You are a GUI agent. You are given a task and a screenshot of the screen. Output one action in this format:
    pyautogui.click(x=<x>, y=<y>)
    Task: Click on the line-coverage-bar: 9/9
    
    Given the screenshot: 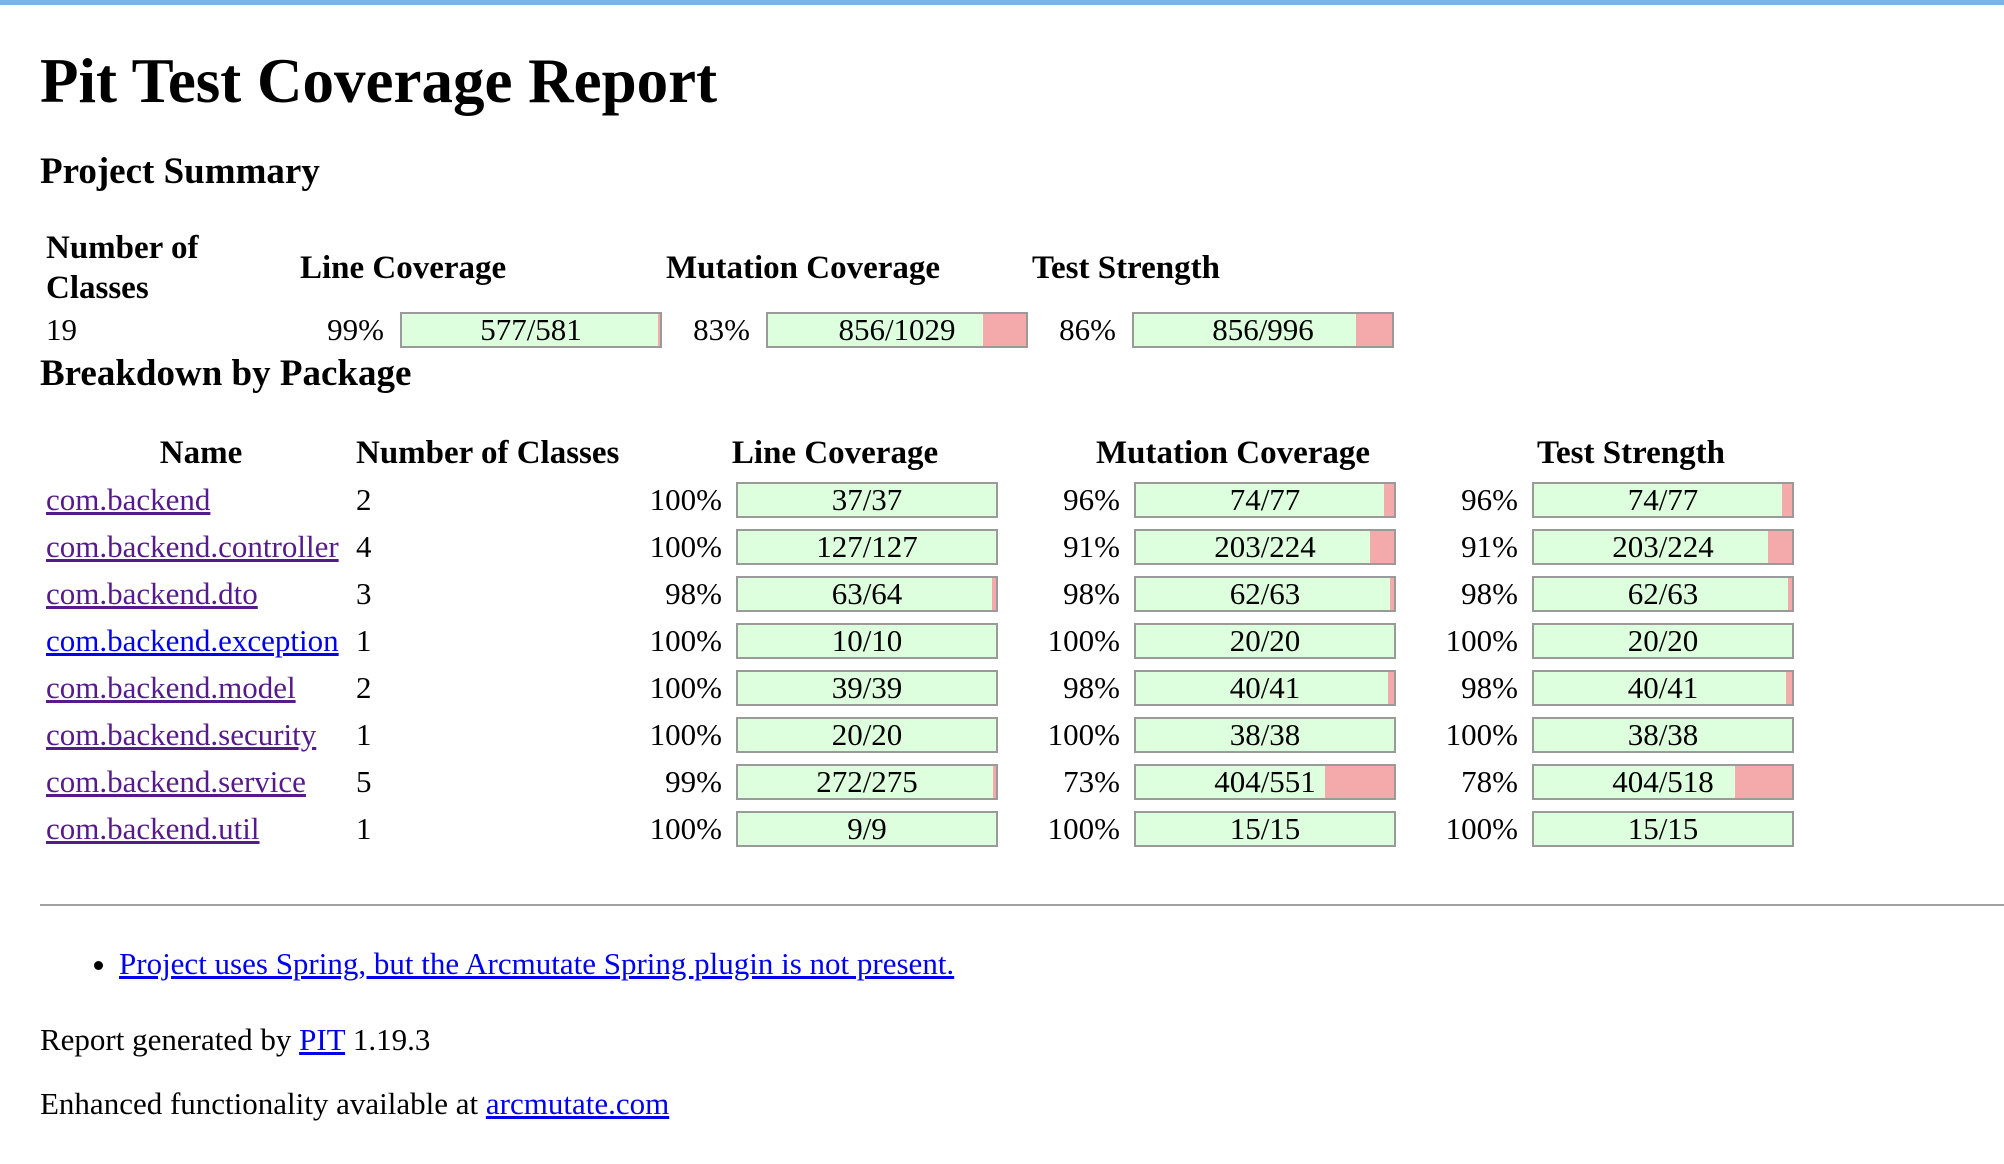 What is the action you would take?
    pyautogui.click(x=867, y=828)
    